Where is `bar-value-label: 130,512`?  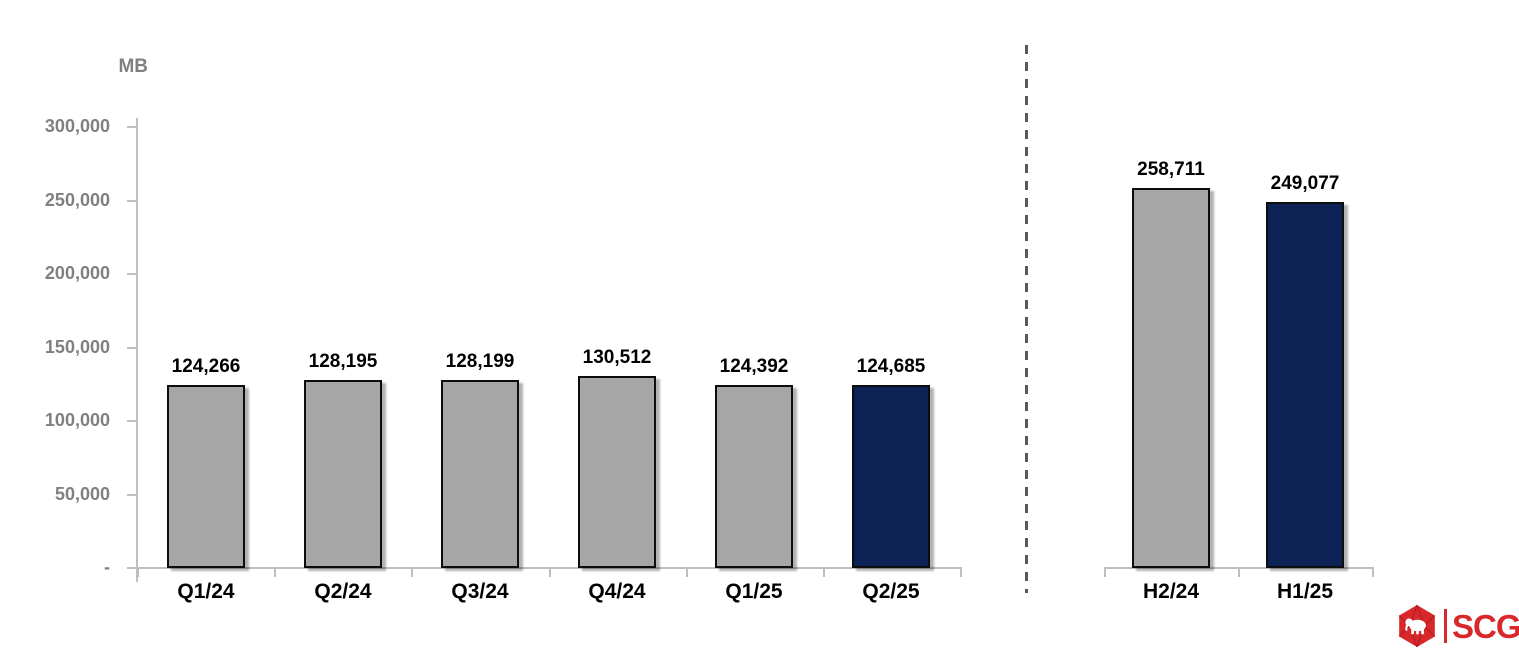
bar-value-label: 130,512 is located at coordinates (617, 357).